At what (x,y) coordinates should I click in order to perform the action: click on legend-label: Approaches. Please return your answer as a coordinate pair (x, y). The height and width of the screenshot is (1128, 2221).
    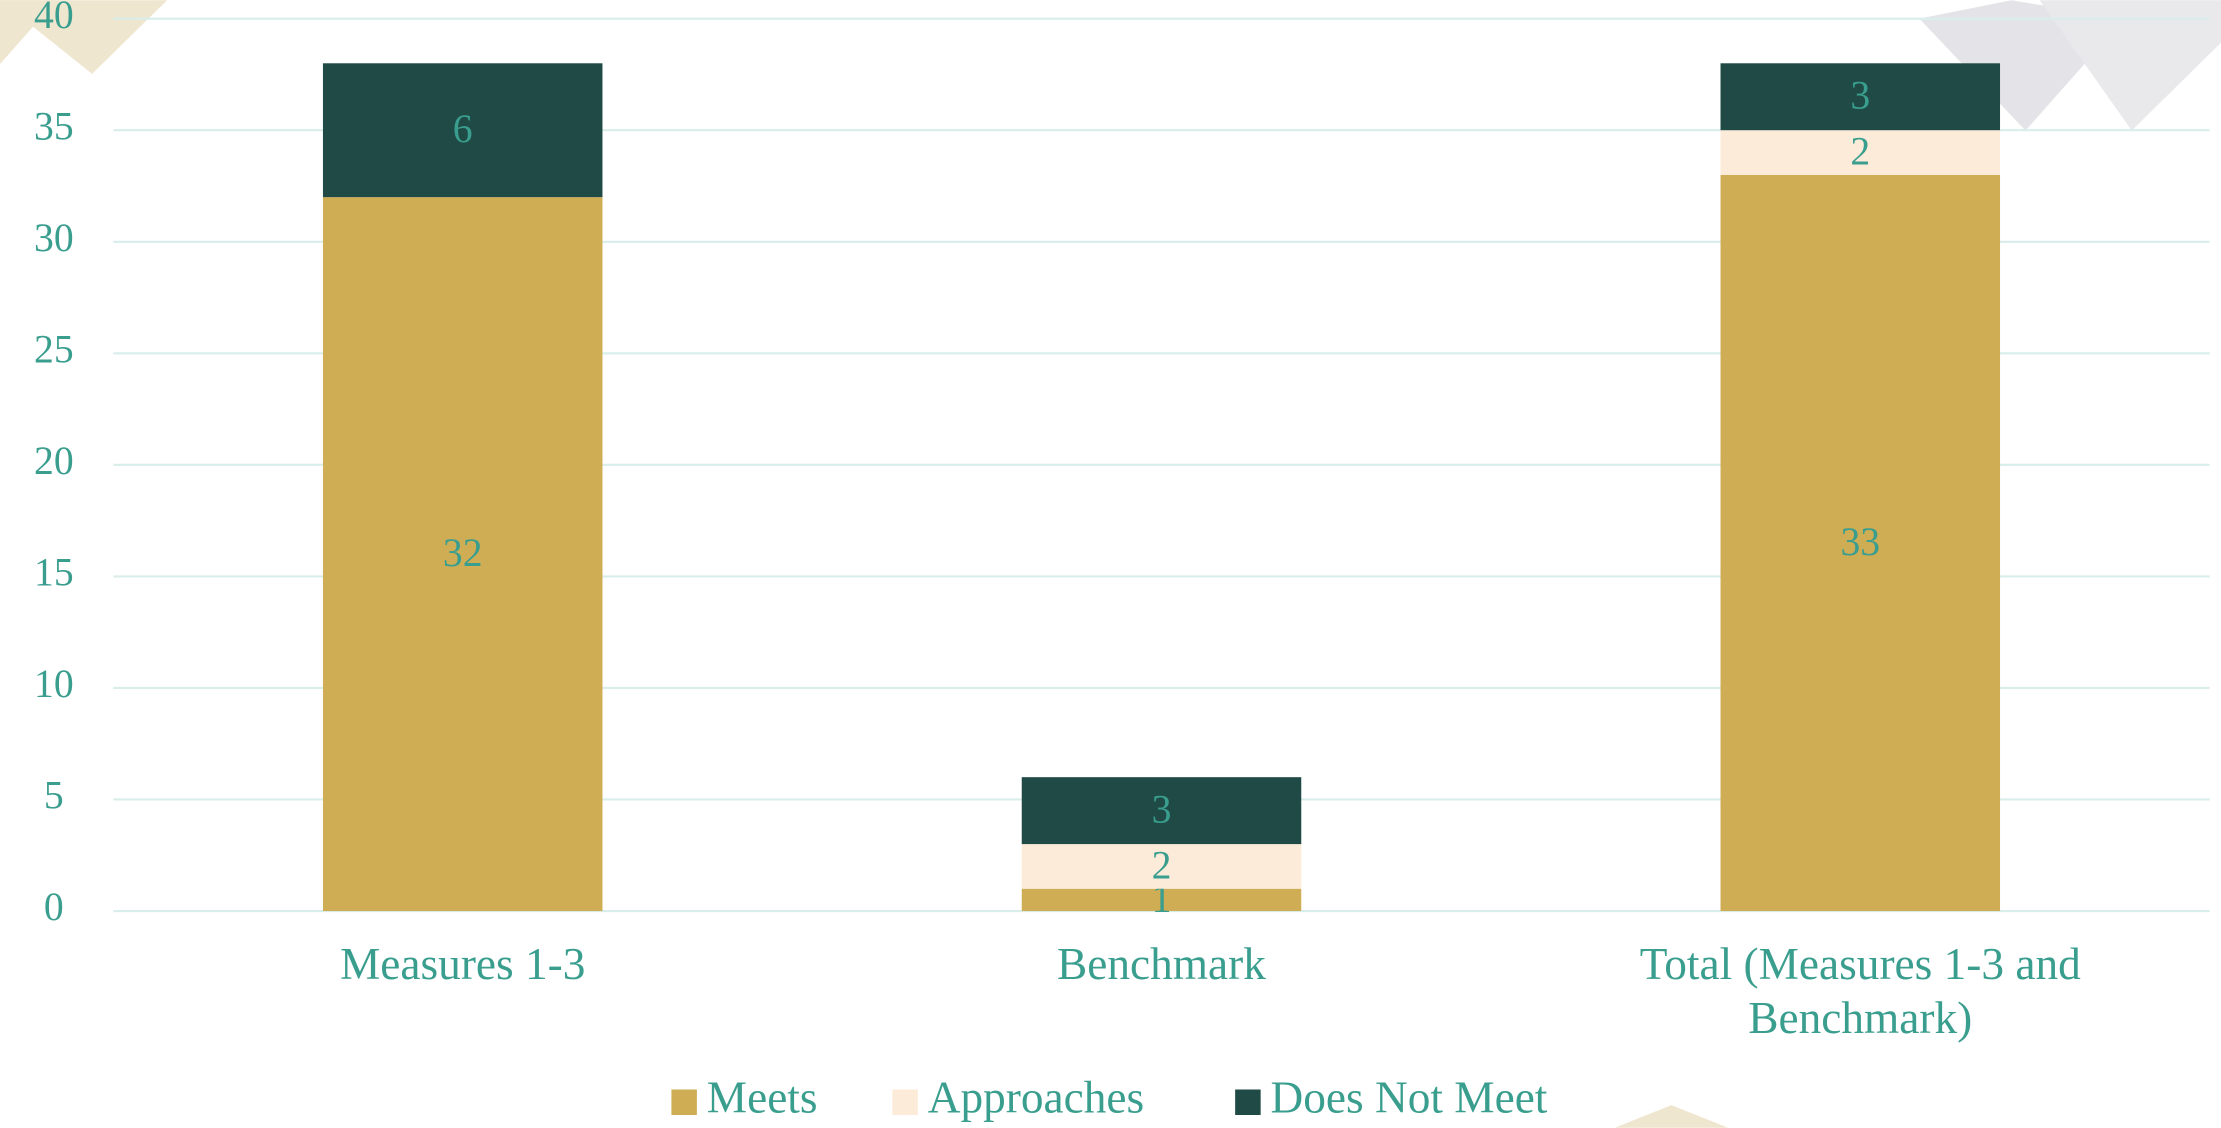
    Looking at the image, I should click on (1036, 1098).